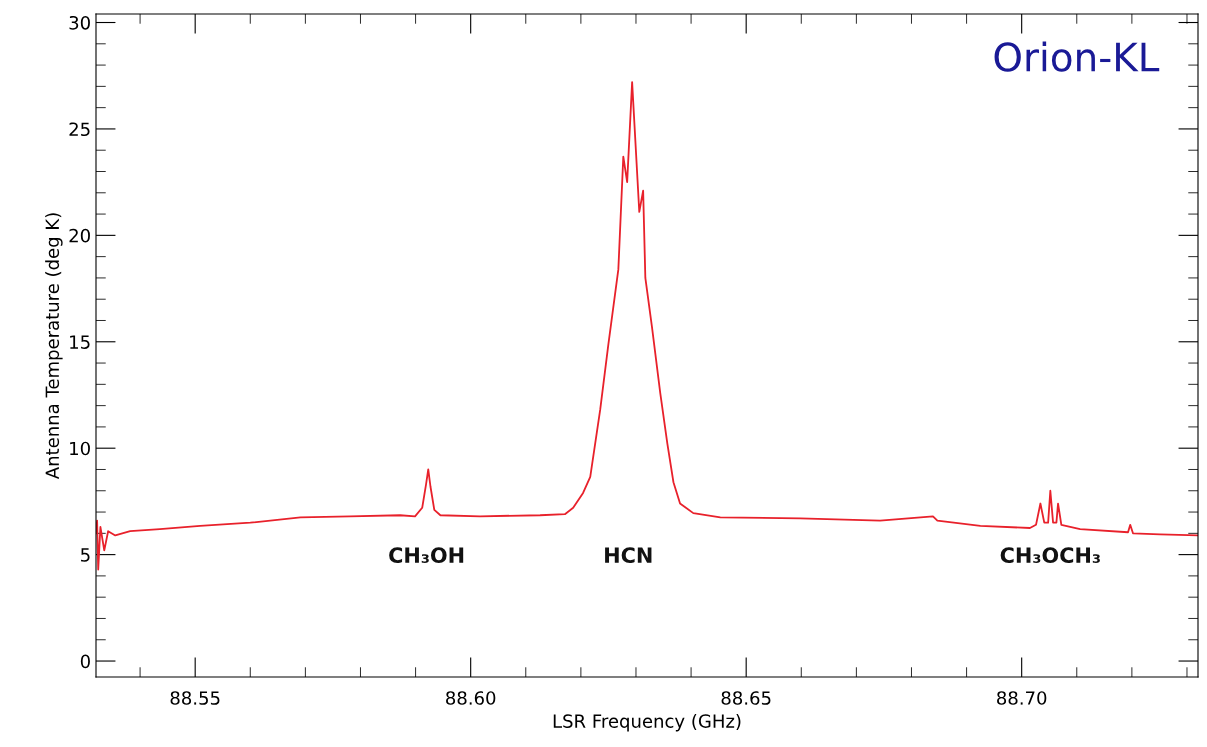 This screenshot has width=1207, height=747. I want to click on y-tick-label: 30, so click(79, 22).